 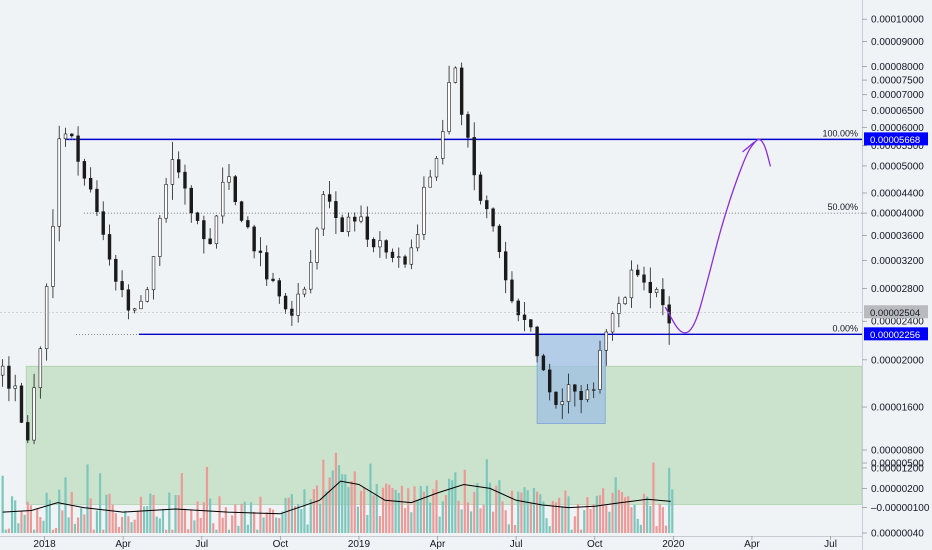 What do you see at coordinates (897, 451) in the screenshot?
I see `vol-tick-label-0: 0.00000800` at bounding box center [897, 451].